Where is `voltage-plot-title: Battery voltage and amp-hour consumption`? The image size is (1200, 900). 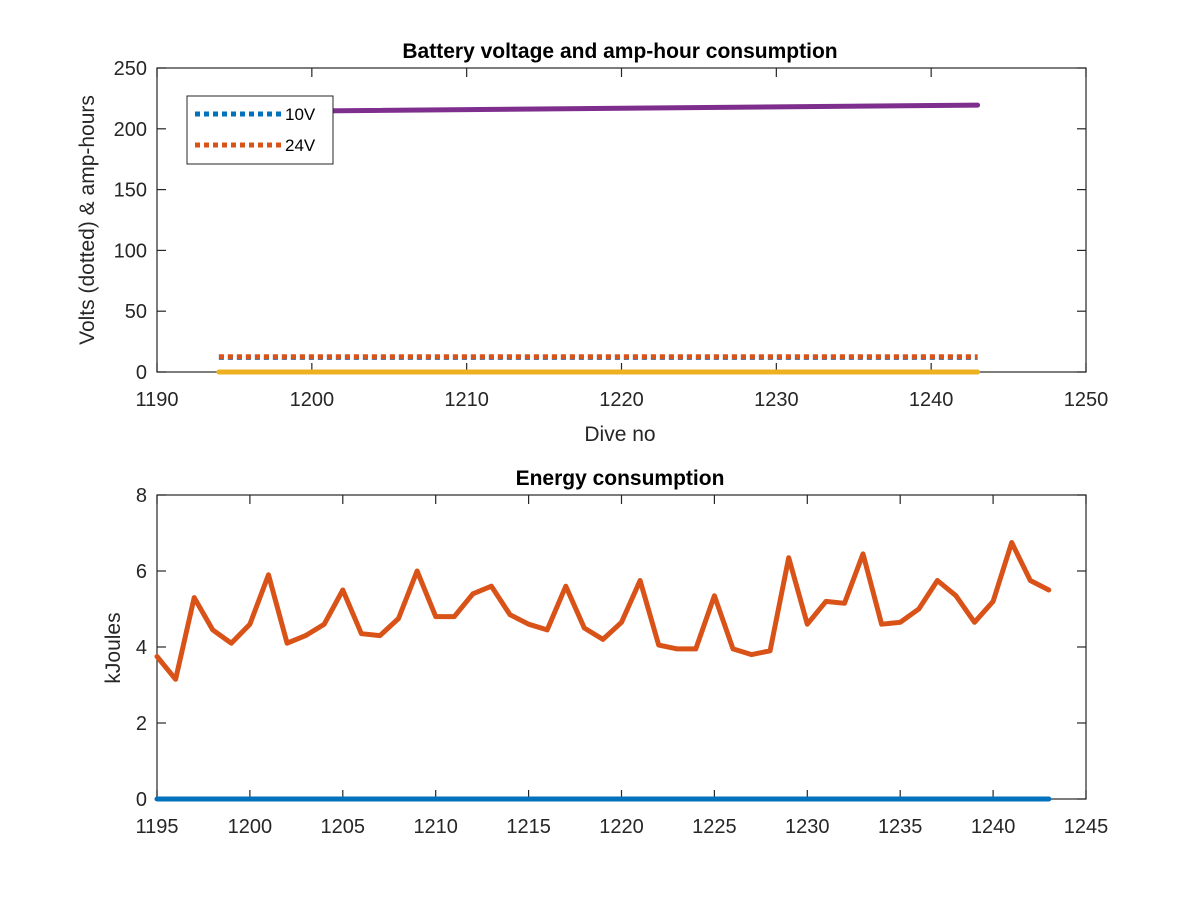
voltage-plot-title: Battery voltage and amp-hour consumption is located at coordinates (619, 51).